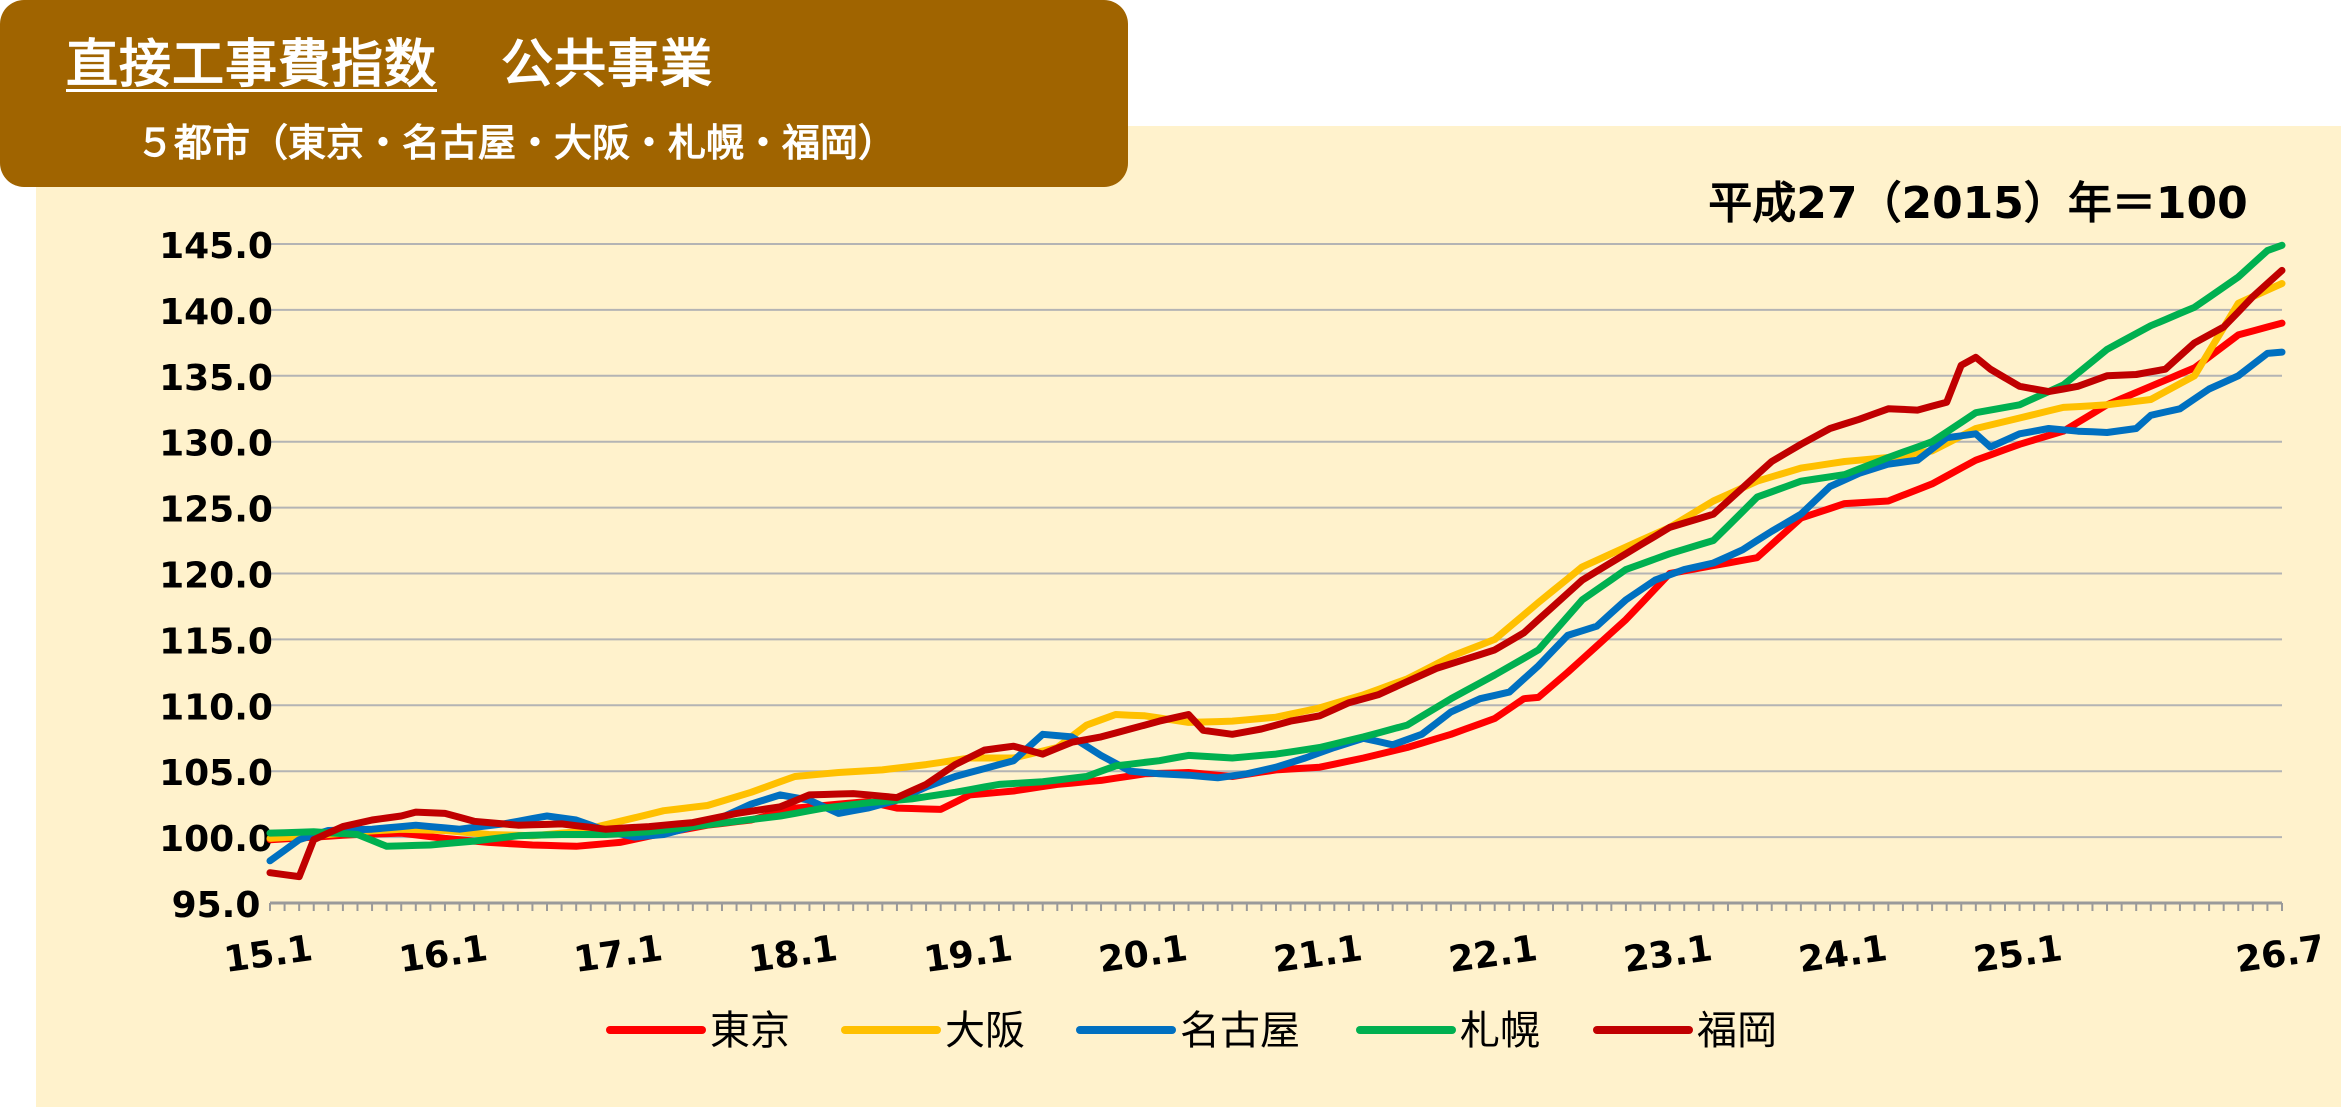 The height and width of the screenshot is (1107, 2341). Describe the element at coordinates (1143, 954) in the screenshot. I see `x-tick-label: 20.1` at that location.